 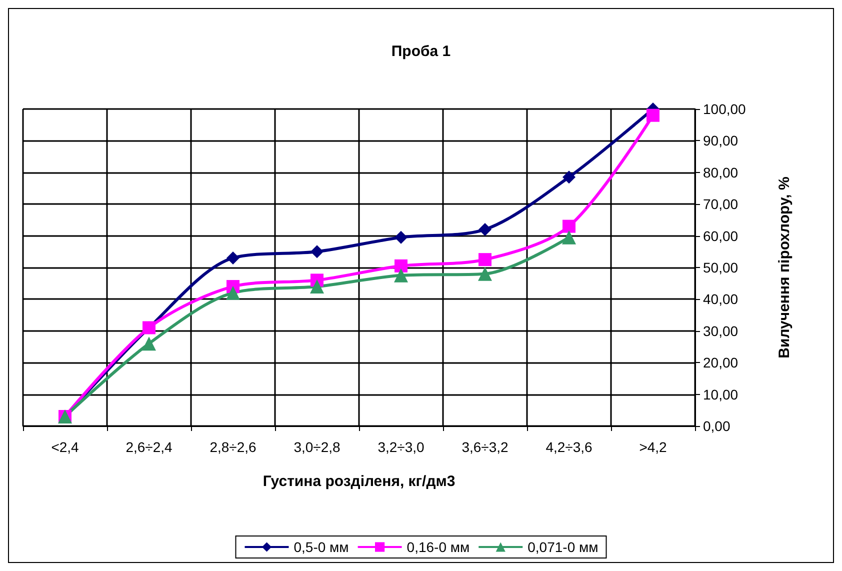 What do you see at coordinates (149, 447) in the screenshot?
I see `x-tick-label: 2,6÷2,4` at bounding box center [149, 447].